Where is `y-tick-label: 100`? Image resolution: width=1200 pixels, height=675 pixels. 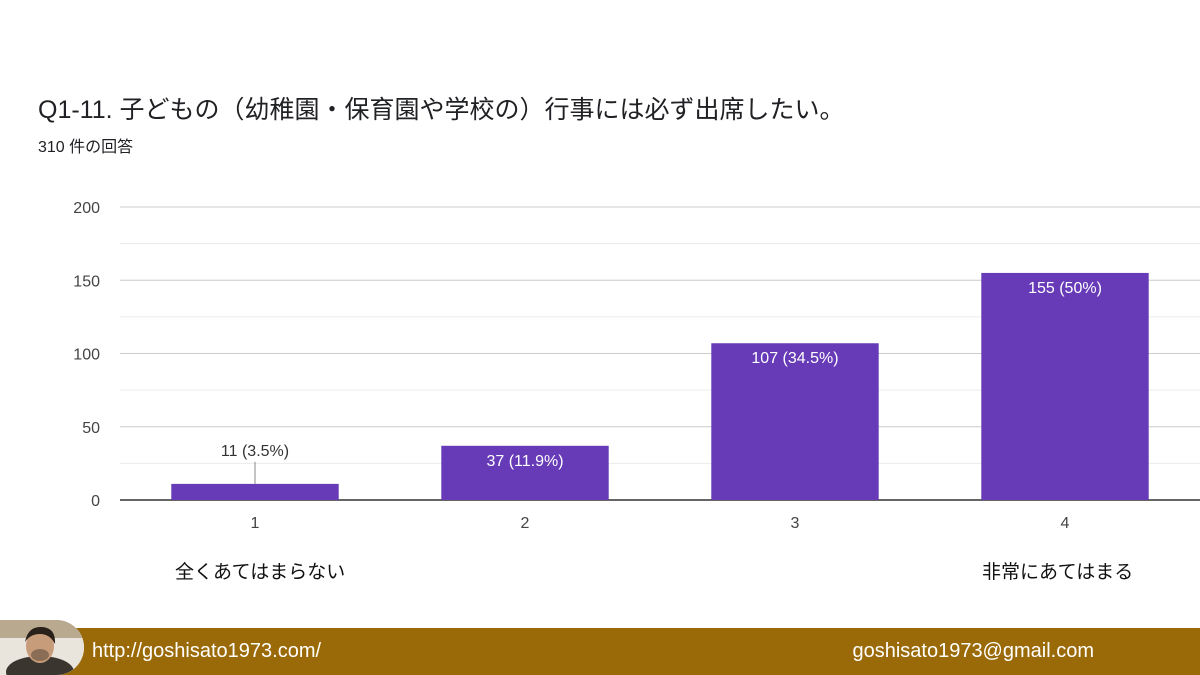 y-tick-label: 100 is located at coordinates (86, 355).